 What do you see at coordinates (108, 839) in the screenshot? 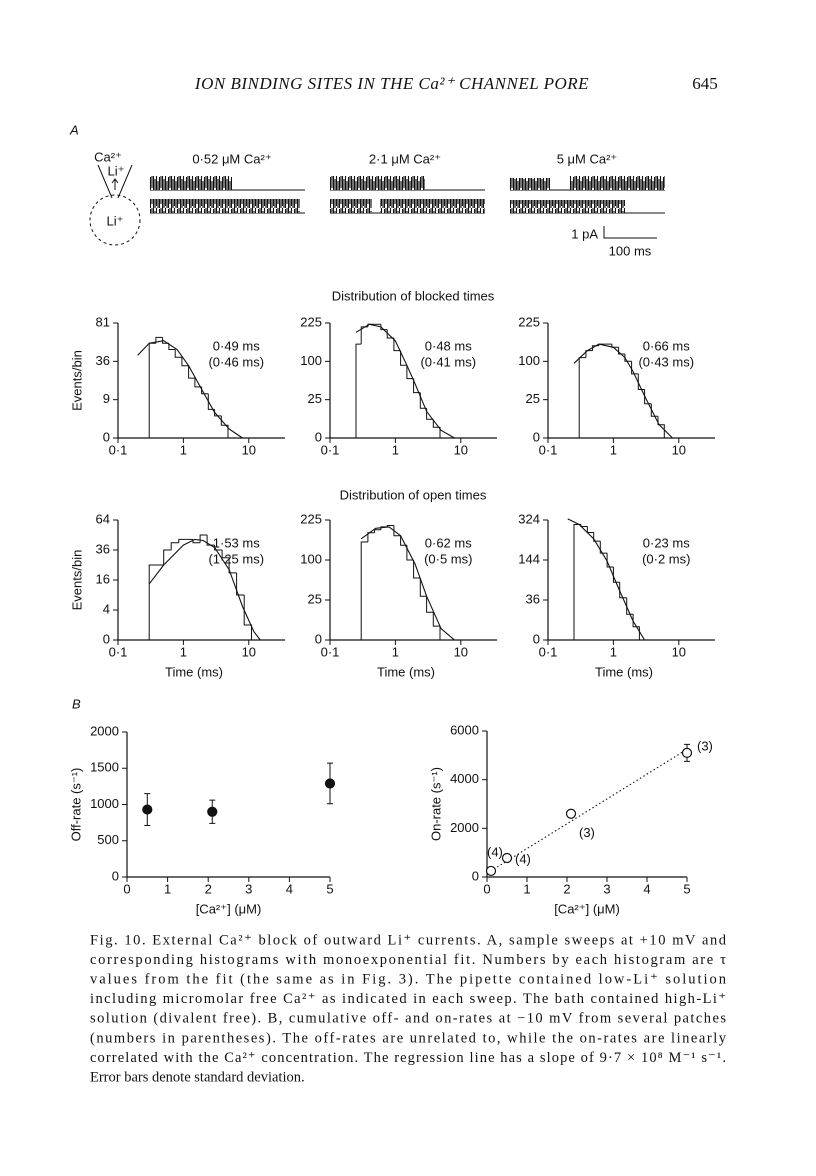
I see `y-tick-label: 500` at bounding box center [108, 839].